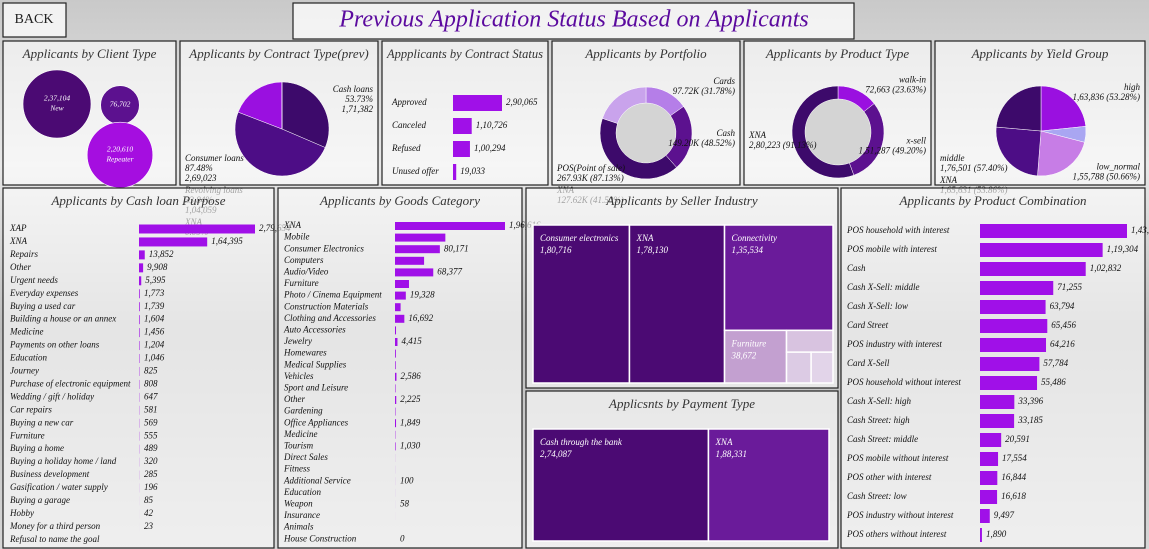 Image resolution: width=1149 pixels, height=549 pixels. What do you see at coordinates (1030, 420) in the screenshot?
I see `bar-value: 33,185` at bounding box center [1030, 420].